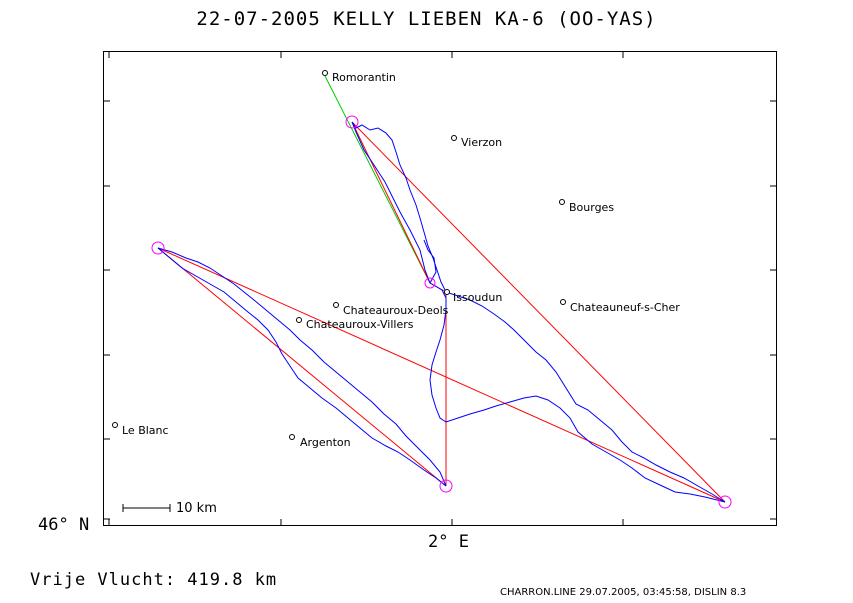  What do you see at coordinates (396, 310) in the screenshot?
I see `town-label-chateauroux-deols: Chateauroux-Deols` at bounding box center [396, 310].